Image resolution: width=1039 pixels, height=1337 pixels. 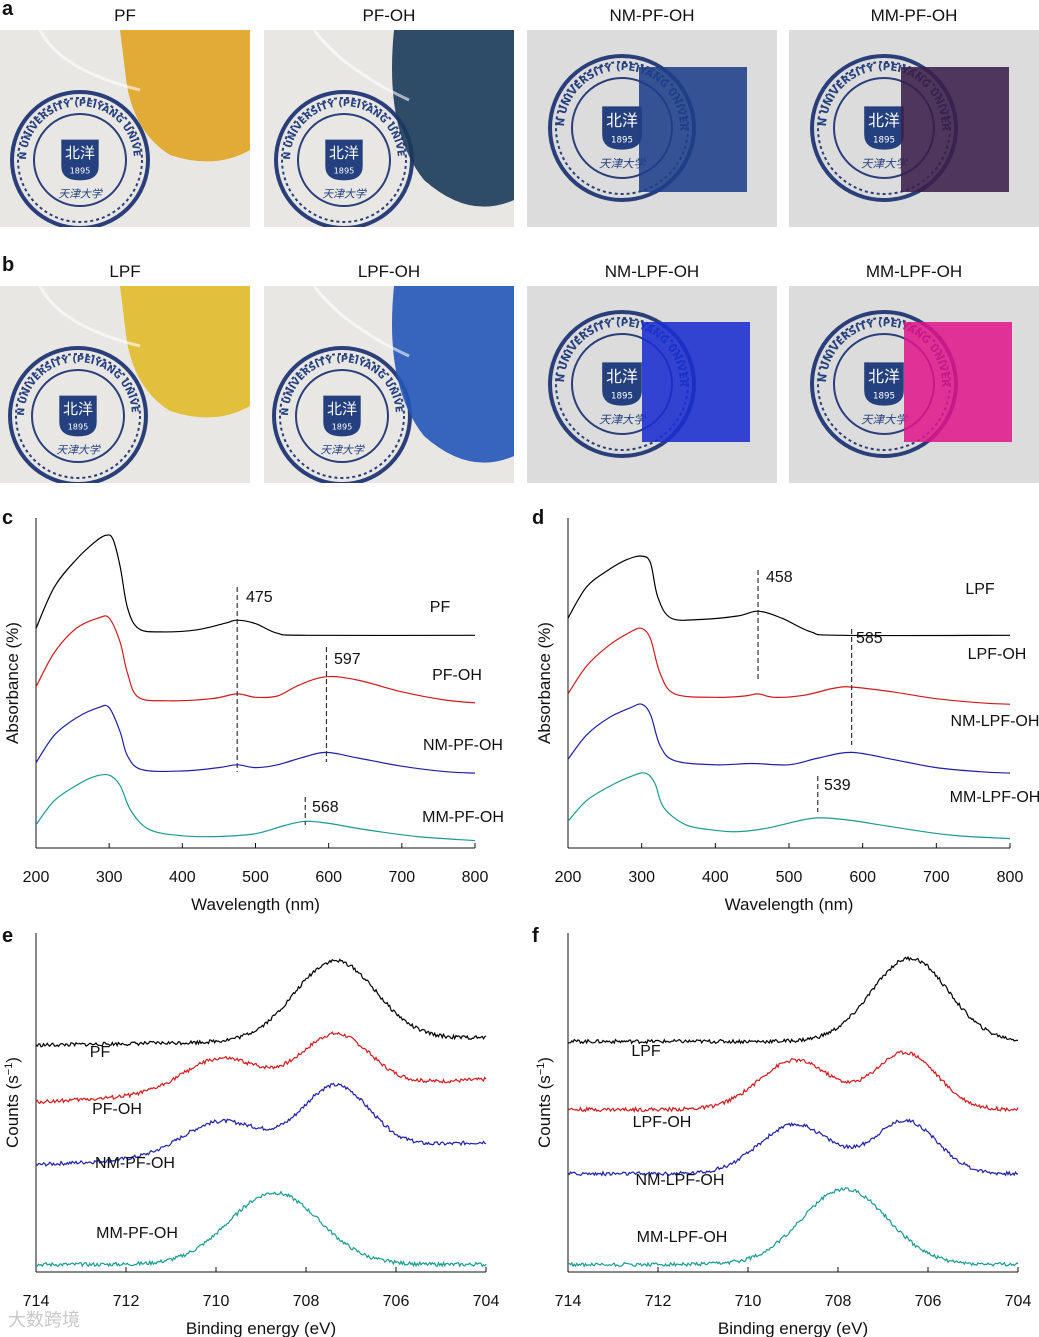 I want to click on x-tick-label: 400, so click(x=182, y=877).